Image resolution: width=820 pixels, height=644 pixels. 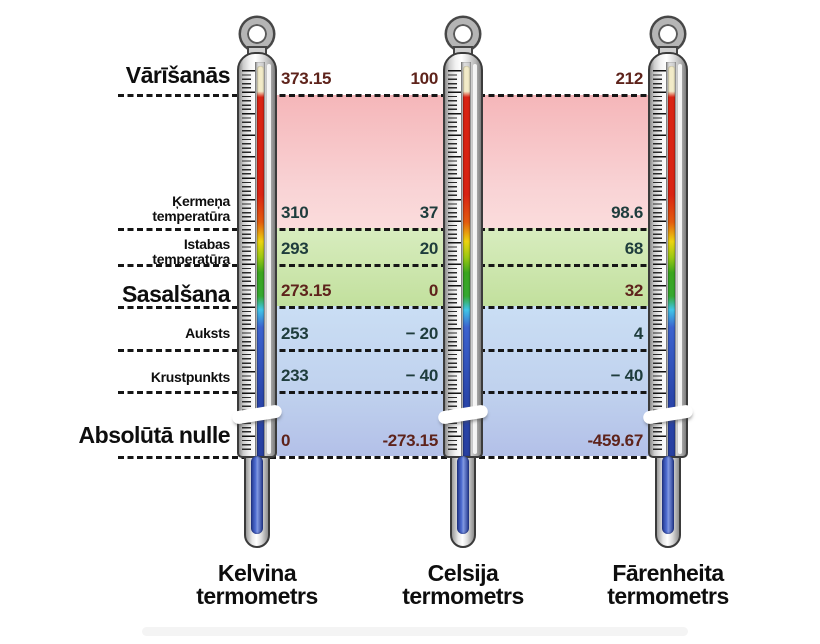 What do you see at coordinates (384, 457) in the screenshot?
I see `dashed-line-absolute-zero` at bounding box center [384, 457].